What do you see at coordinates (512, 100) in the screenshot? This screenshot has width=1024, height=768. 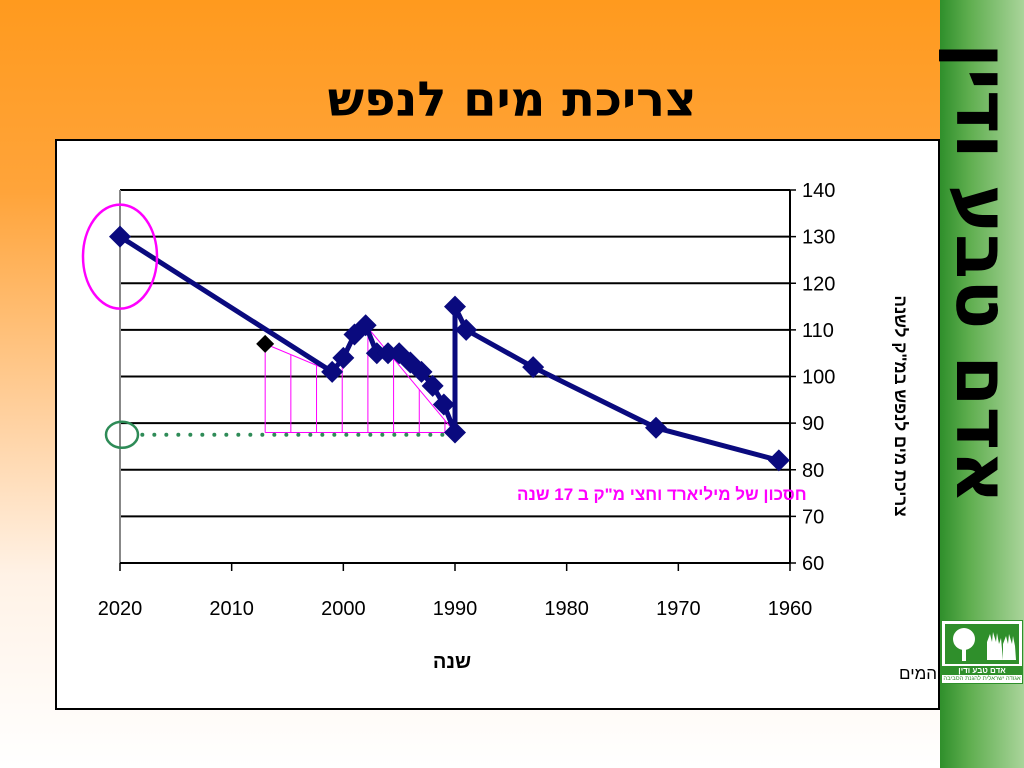 I see `slide-title: צריכת מים לנפש` at bounding box center [512, 100].